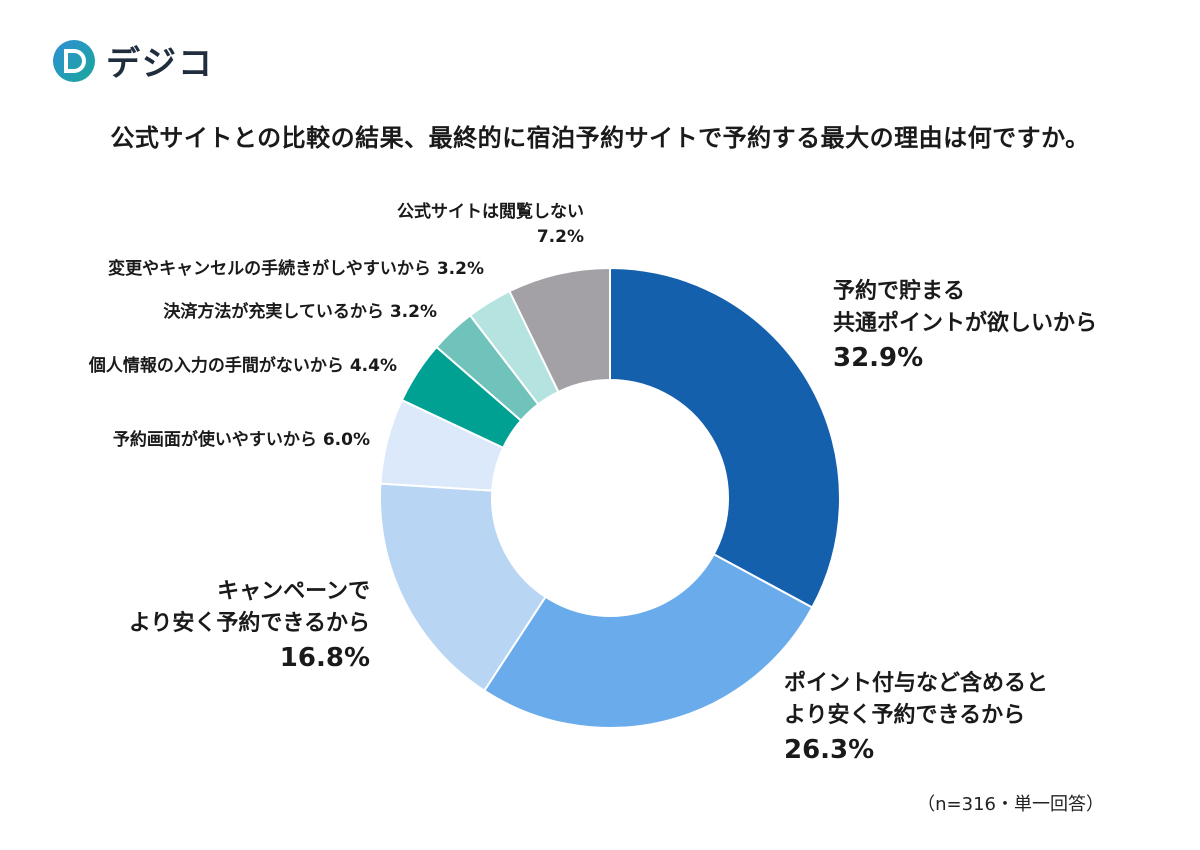 This screenshot has width=1200, height=850. What do you see at coordinates (916, 683) in the screenshot?
I see `slice-label-1-line-0: ポイント付与など含めると` at bounding box center [916, 683].